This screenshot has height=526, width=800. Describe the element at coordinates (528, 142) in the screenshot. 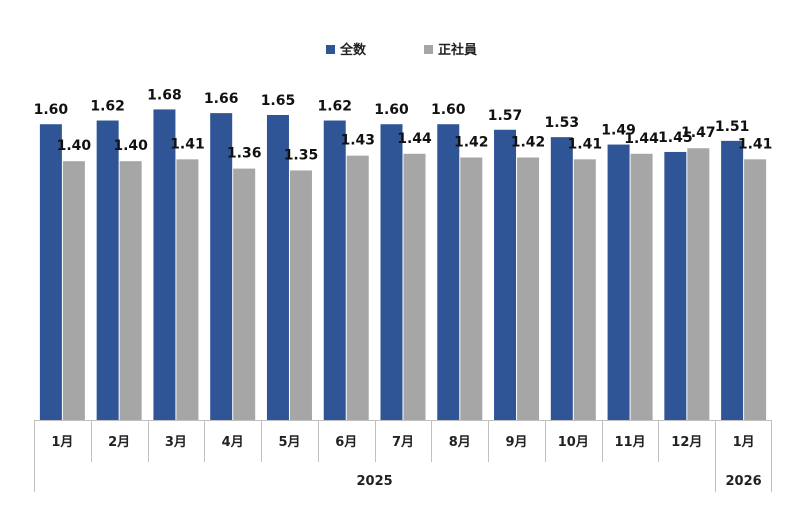

I see `data-label-regular-9: 1.42` at that location.